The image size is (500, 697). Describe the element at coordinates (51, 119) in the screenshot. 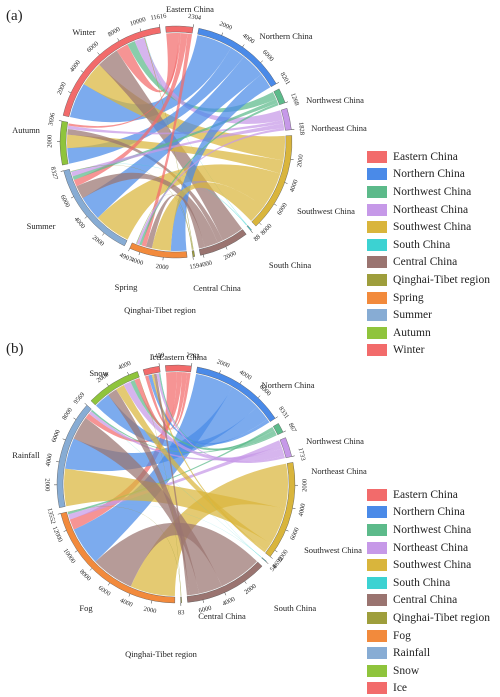

I see `tick-label: 3696` at that location.